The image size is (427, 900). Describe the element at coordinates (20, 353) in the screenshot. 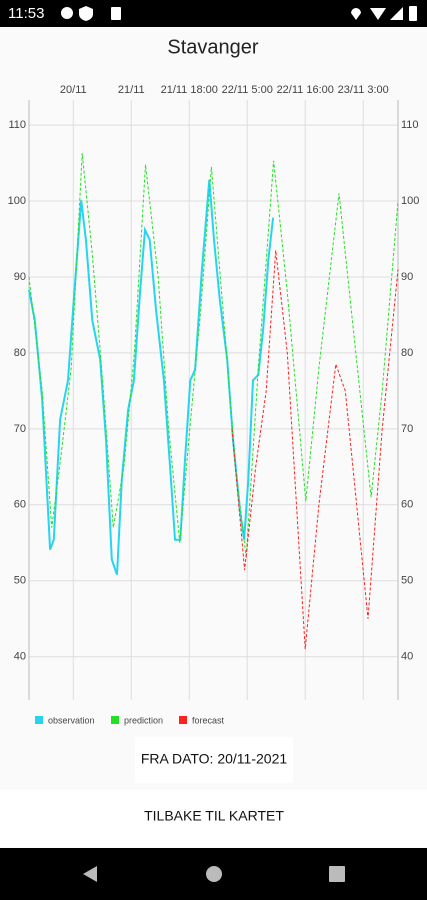

I see `y-tick-label: 80` at that location.